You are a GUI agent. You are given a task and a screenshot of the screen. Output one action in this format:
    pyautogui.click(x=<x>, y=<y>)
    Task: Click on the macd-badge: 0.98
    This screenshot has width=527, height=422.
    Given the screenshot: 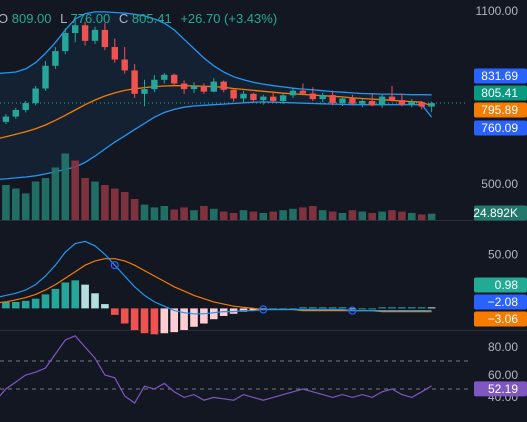 What is the action you would take?
    pyautogui.click(x=500, y=285)
    